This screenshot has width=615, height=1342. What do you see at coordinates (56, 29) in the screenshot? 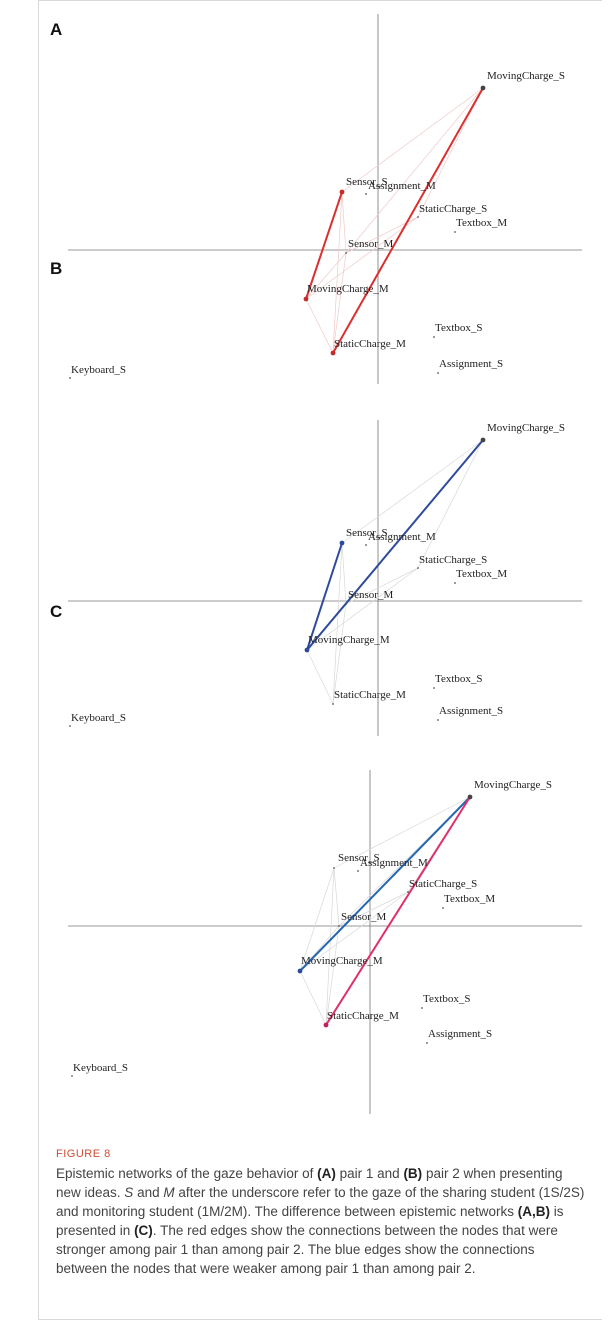
I see `panel-letter-a: A` at bounding box center [56, 29].